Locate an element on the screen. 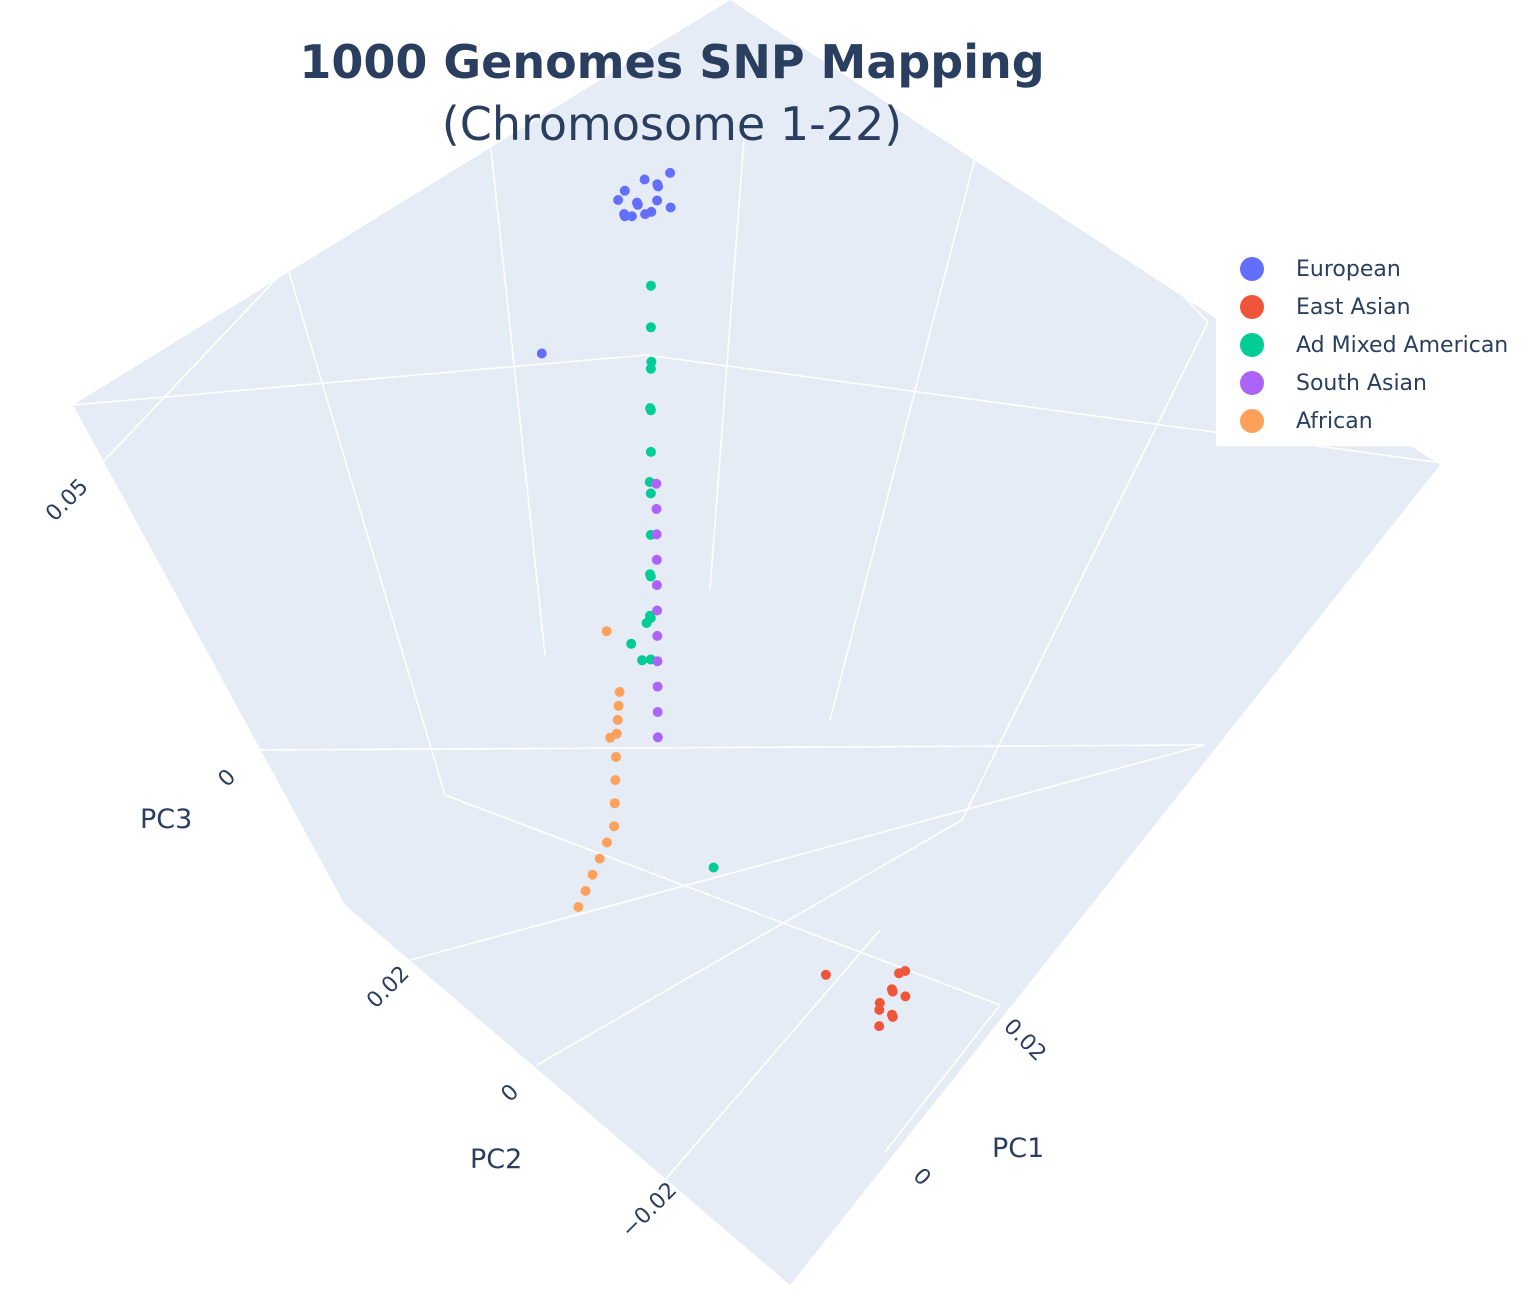  chart-subtitle: (Chromosome 1-22) is located at coordinates (672, 124).